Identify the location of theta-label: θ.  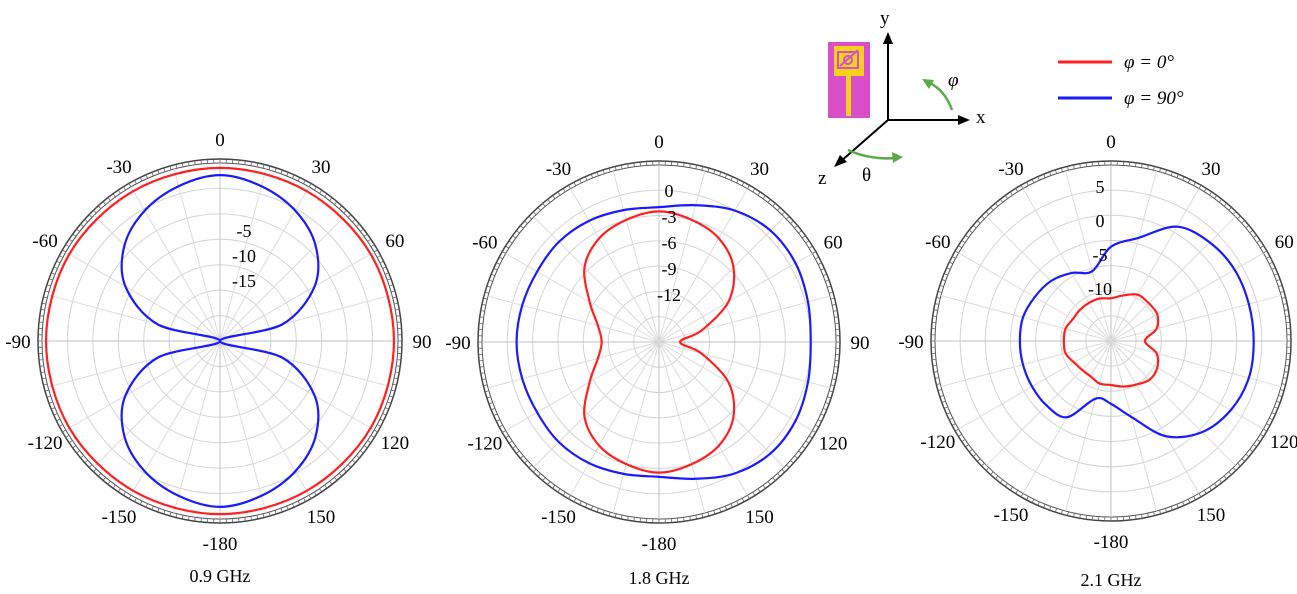
(866, 175).